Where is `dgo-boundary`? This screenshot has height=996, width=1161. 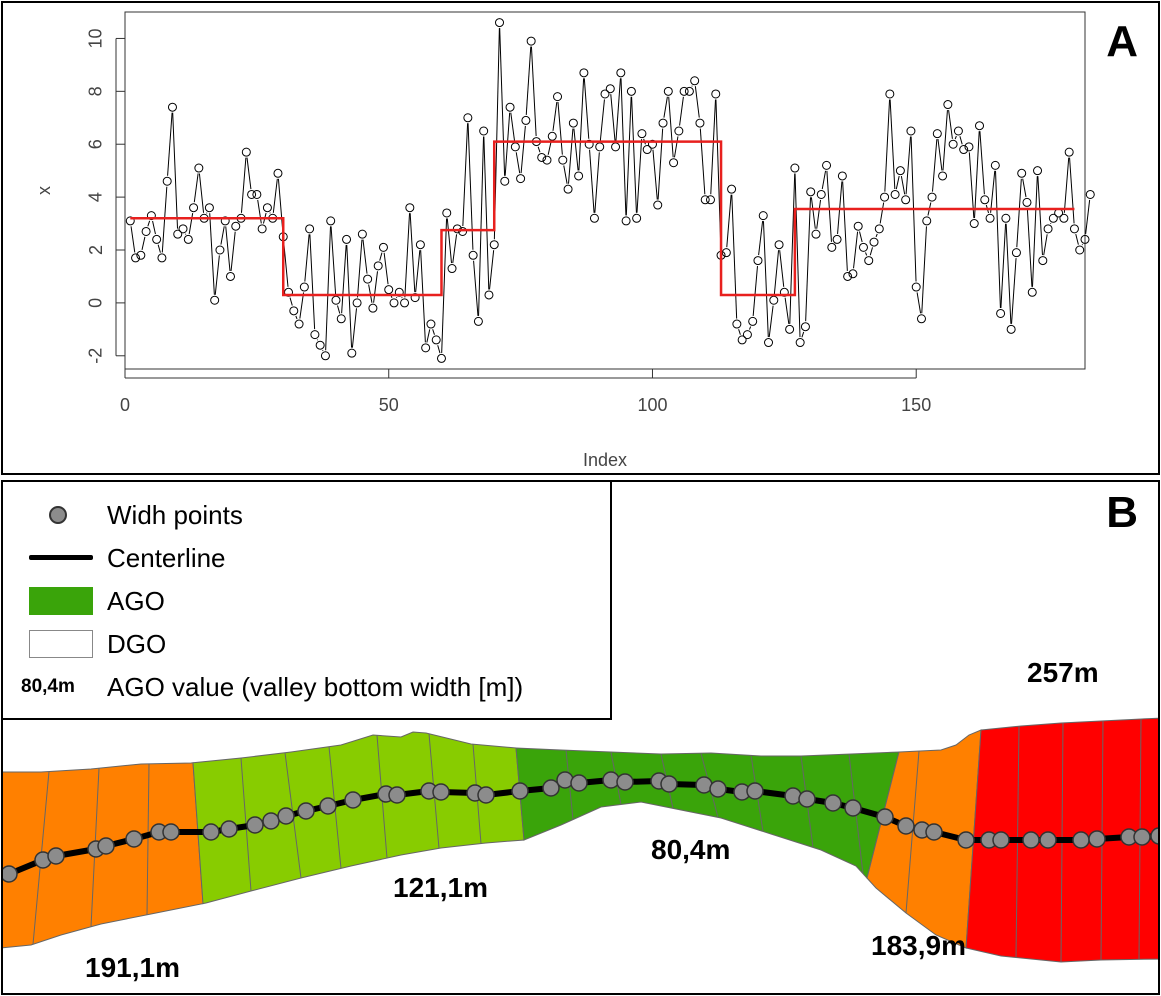 dgo-boundary is located at coordinates (912, 832).